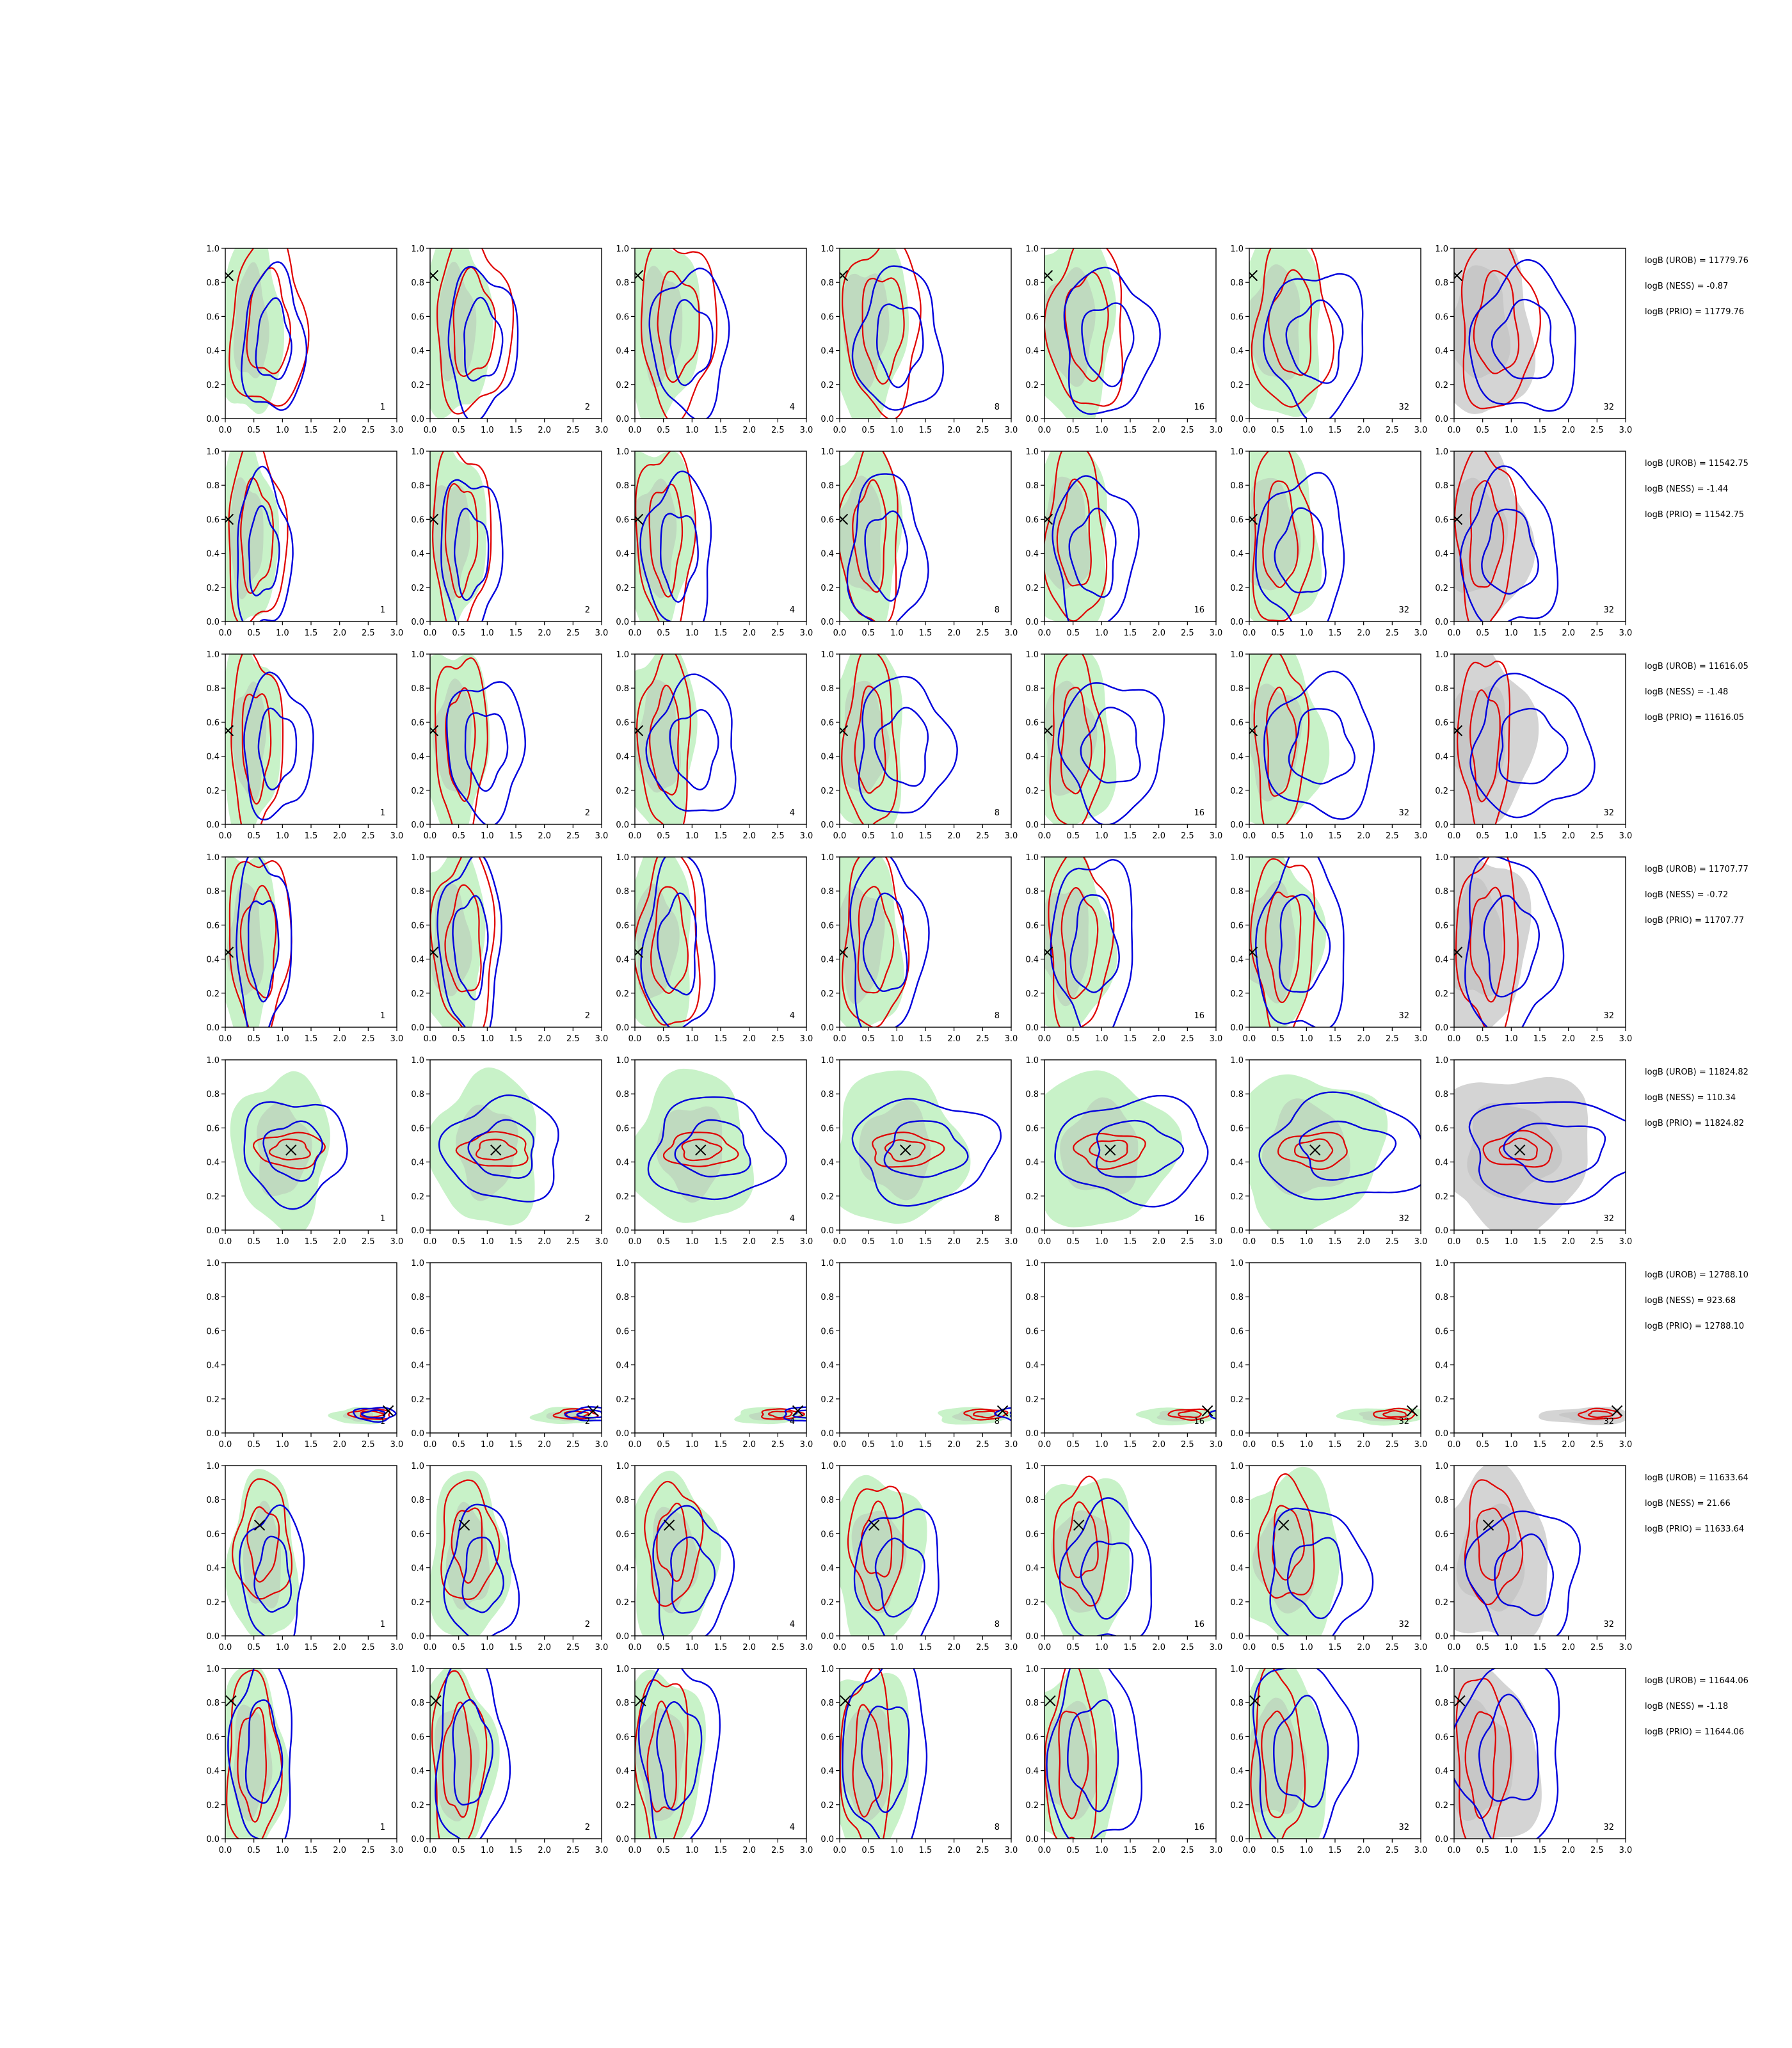  What do you see at coordinates (1199, 1219) in the screenshot?
I see `panel-label: 16` at bounding box center [1199, 1219].